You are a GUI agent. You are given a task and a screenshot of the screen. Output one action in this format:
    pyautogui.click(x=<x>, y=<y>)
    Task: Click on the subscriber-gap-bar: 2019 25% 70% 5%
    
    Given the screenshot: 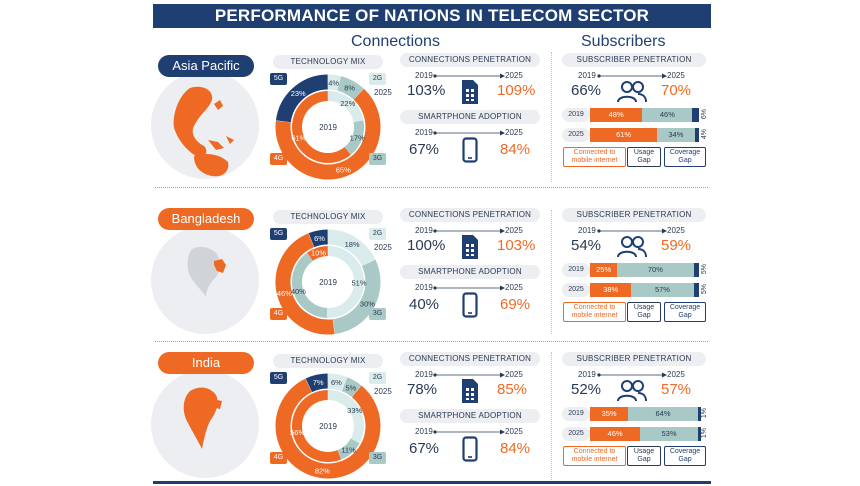 What is the action you would take?
    pyautogui.click(x=635, y=270)
    